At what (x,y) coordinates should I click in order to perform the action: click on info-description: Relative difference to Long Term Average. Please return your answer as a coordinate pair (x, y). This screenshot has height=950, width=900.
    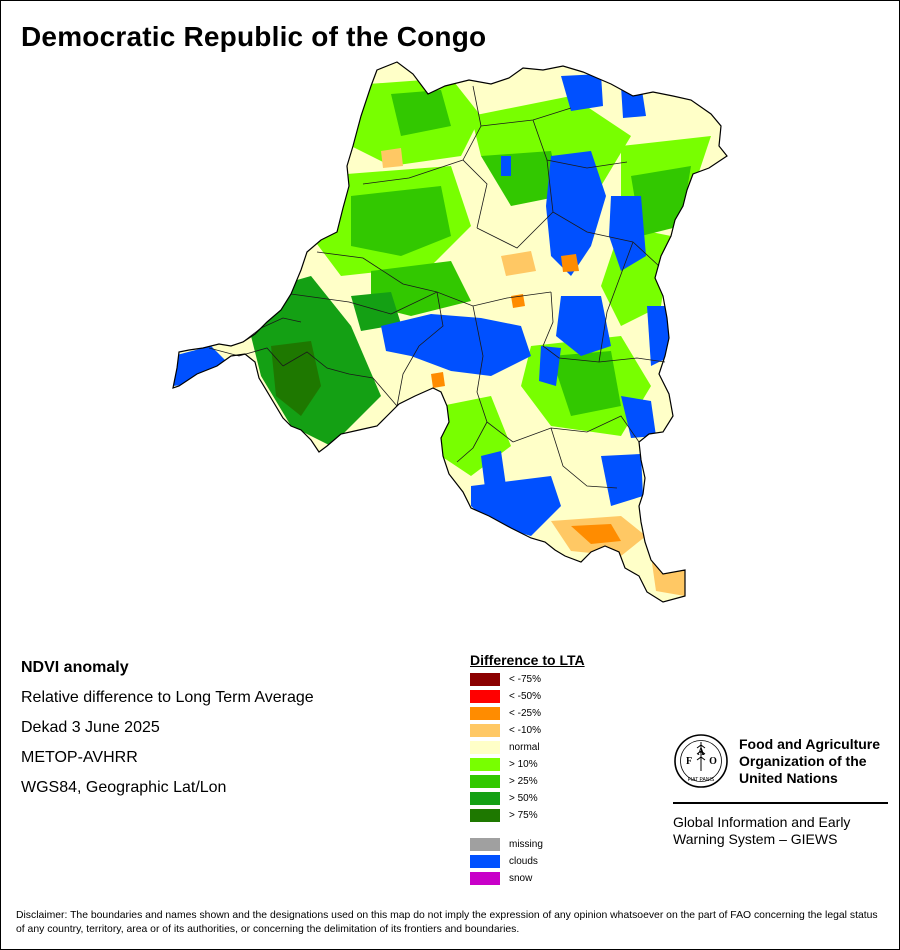
    Looking at the image, I should click on (167, 697).